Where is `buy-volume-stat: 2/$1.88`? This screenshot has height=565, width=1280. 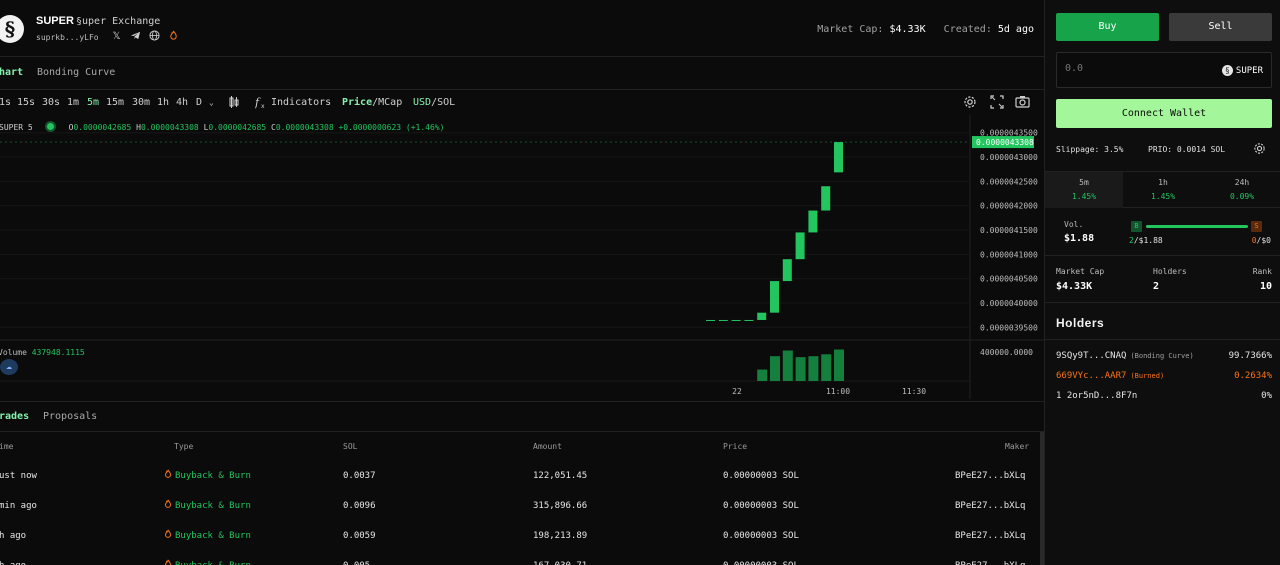
buy-volume-stat: 2/$1.88 is located at coordinates (1146, 240).